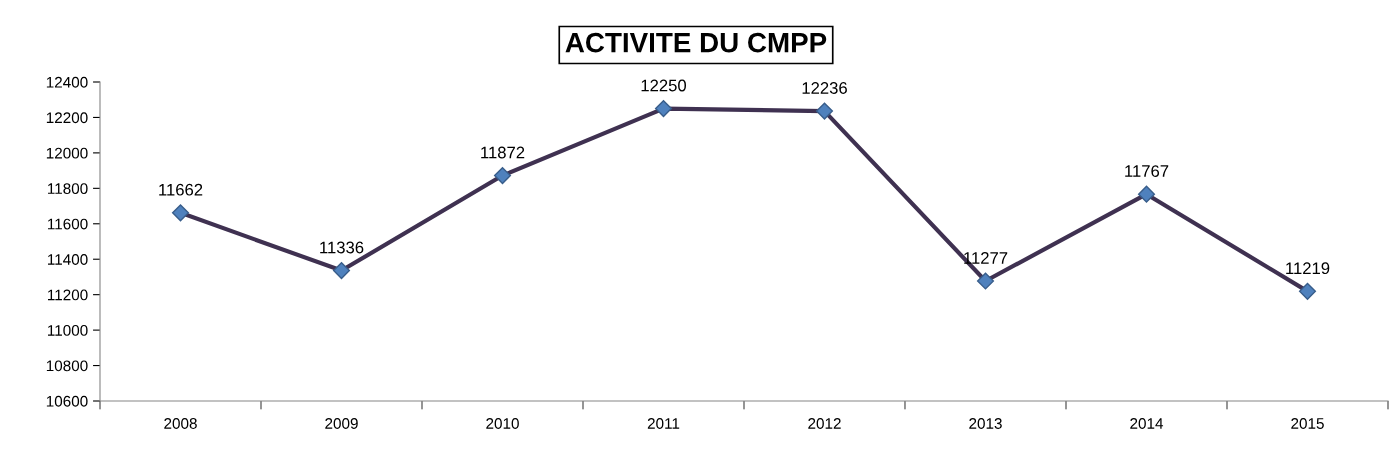 This screenshot has height=459, width=1392. Describe the element at coordinates (664, 85) in the screenshot. I see `data-label: 12250` at that location.